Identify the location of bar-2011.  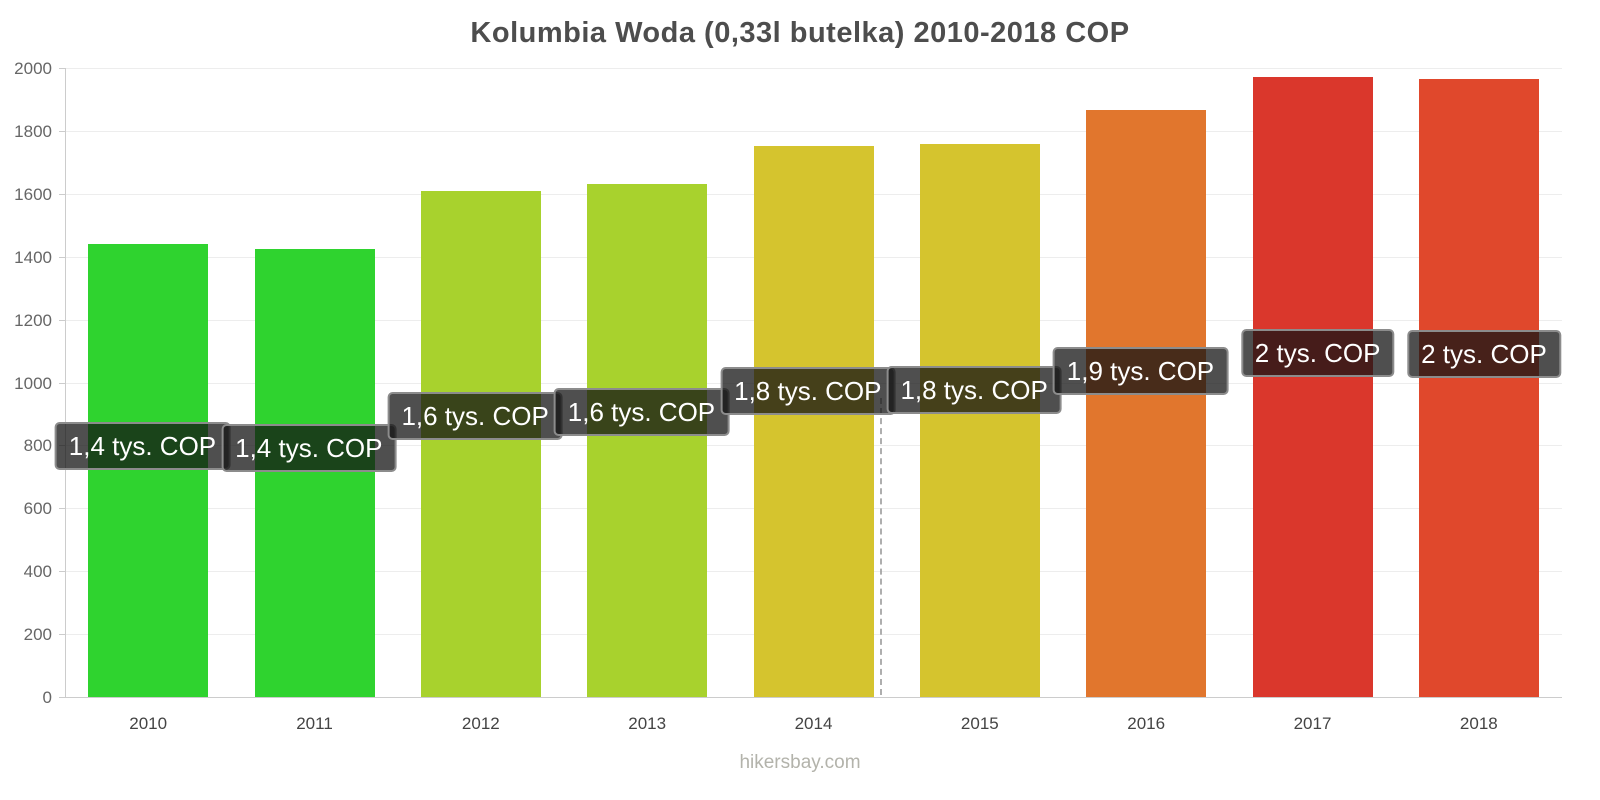
(314, 472).